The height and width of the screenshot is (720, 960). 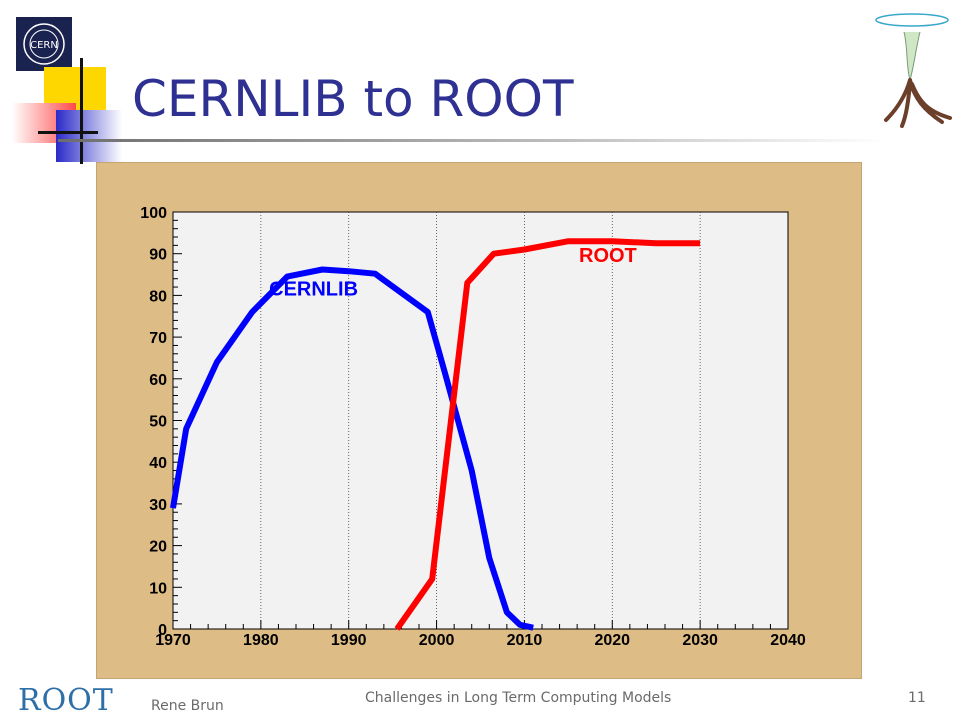 What do you see at coordinates (313, 289) in the screenshot?
I see `series-label-cernlib: CERNLIB` at bounding box center [313, 289].